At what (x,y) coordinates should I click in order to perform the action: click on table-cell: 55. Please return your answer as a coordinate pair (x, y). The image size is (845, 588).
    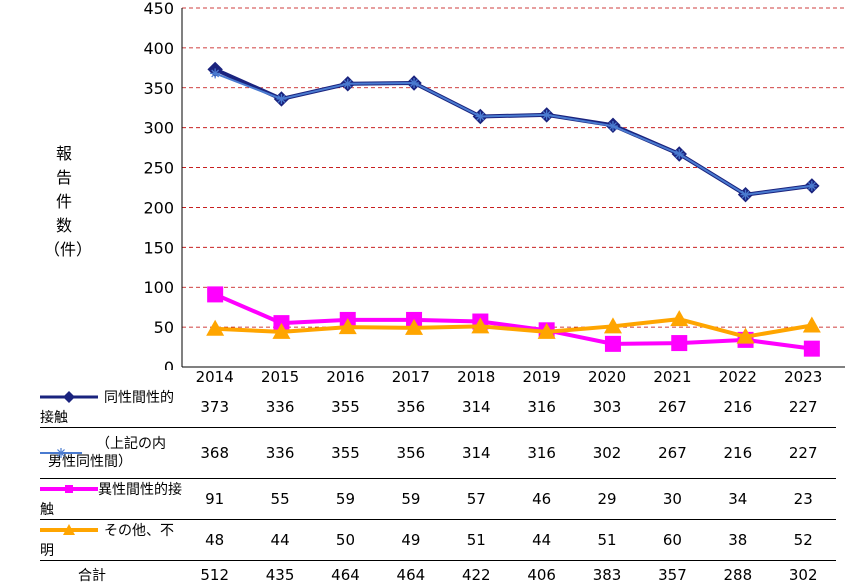
    Looking at the image, I should click on (279, 499).